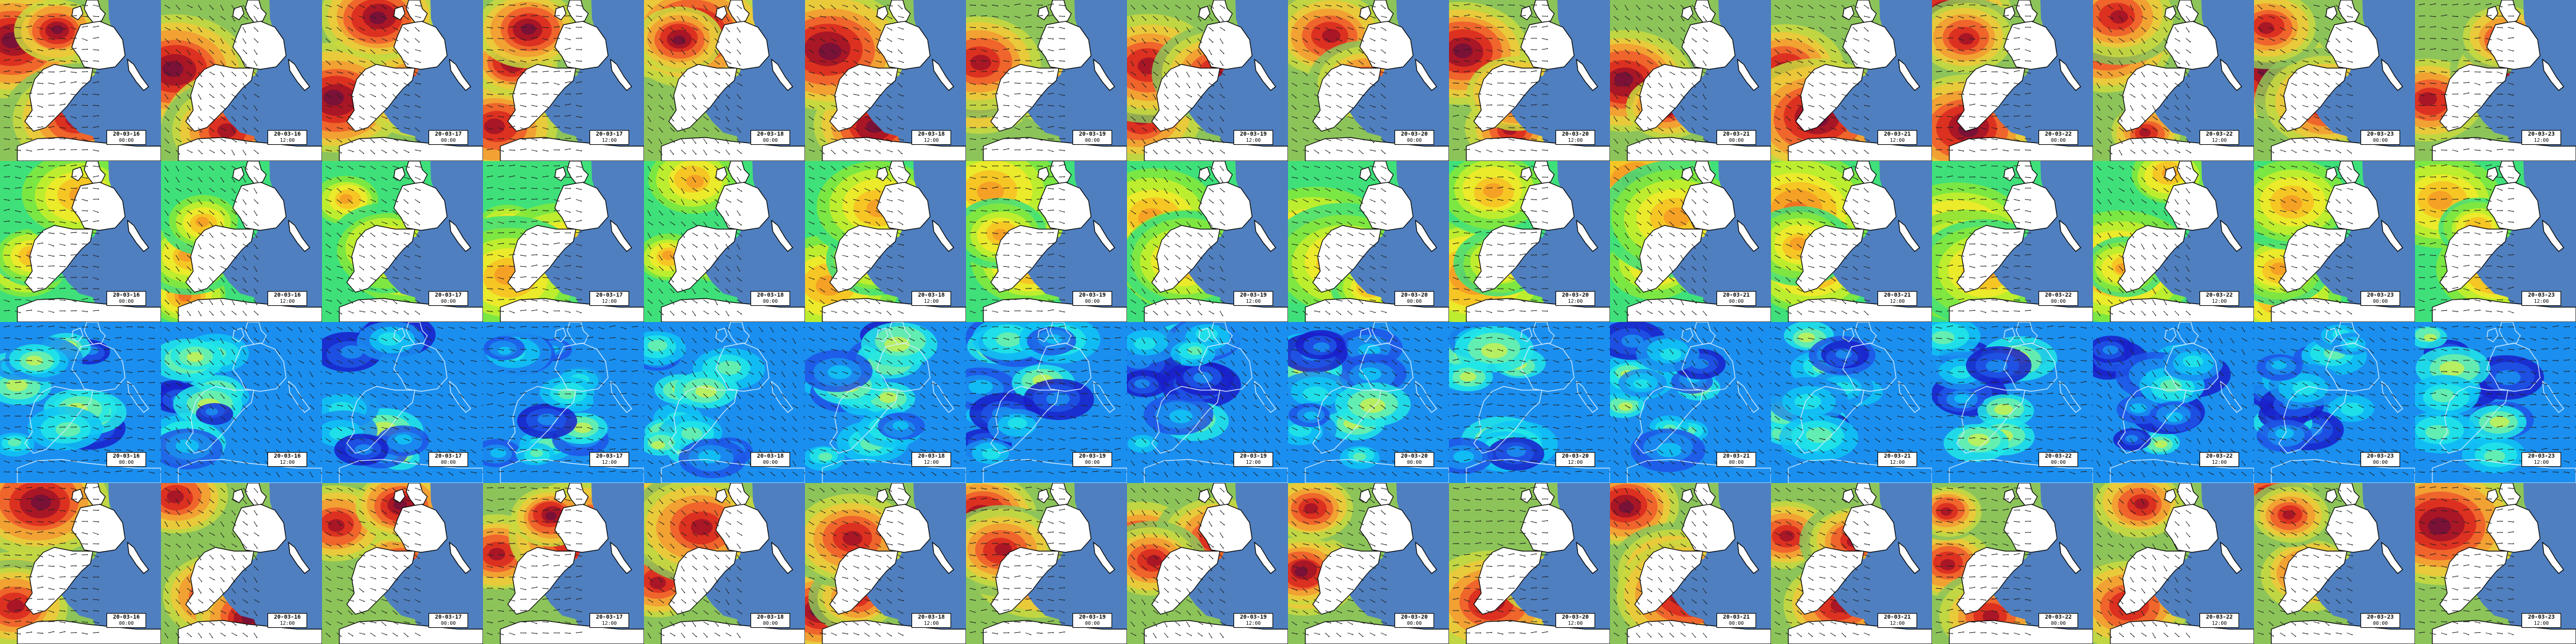 This screenshot has width=2576, height=644. Describe the element at coordinates (931, 295) in the screenshot. I see `forecast-date: 20-03-18` at that location.